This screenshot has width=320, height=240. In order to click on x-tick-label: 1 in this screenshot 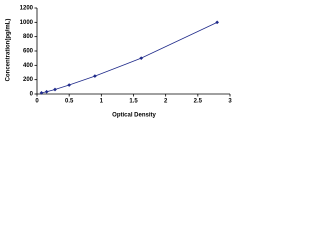, I will do `click(102, 102)`.